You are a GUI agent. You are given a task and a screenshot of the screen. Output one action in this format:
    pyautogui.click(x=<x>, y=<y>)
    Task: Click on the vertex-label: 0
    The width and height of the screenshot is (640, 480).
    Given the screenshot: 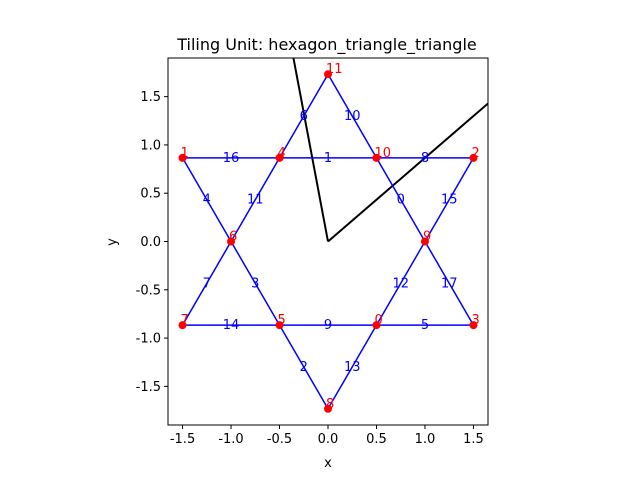 What is the action you would take?
    pyautogui.click(x=378, y=320)
    